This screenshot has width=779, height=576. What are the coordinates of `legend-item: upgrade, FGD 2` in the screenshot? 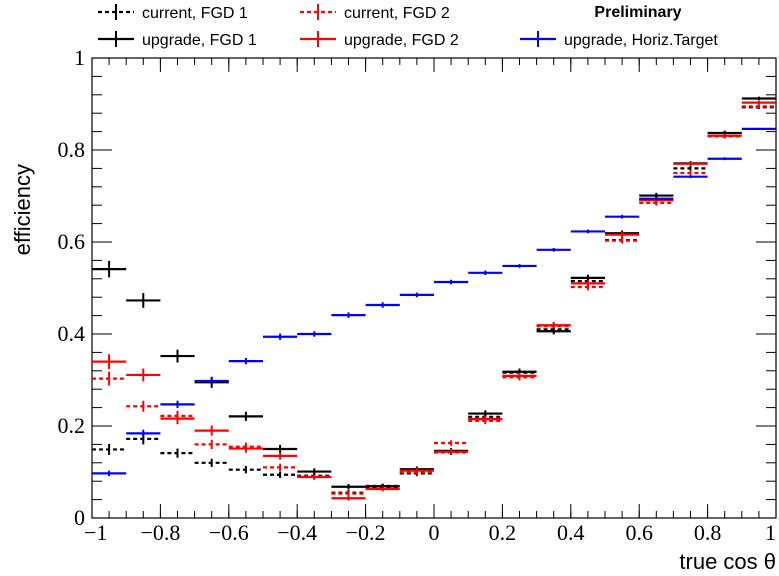 It's located at (379, 40).